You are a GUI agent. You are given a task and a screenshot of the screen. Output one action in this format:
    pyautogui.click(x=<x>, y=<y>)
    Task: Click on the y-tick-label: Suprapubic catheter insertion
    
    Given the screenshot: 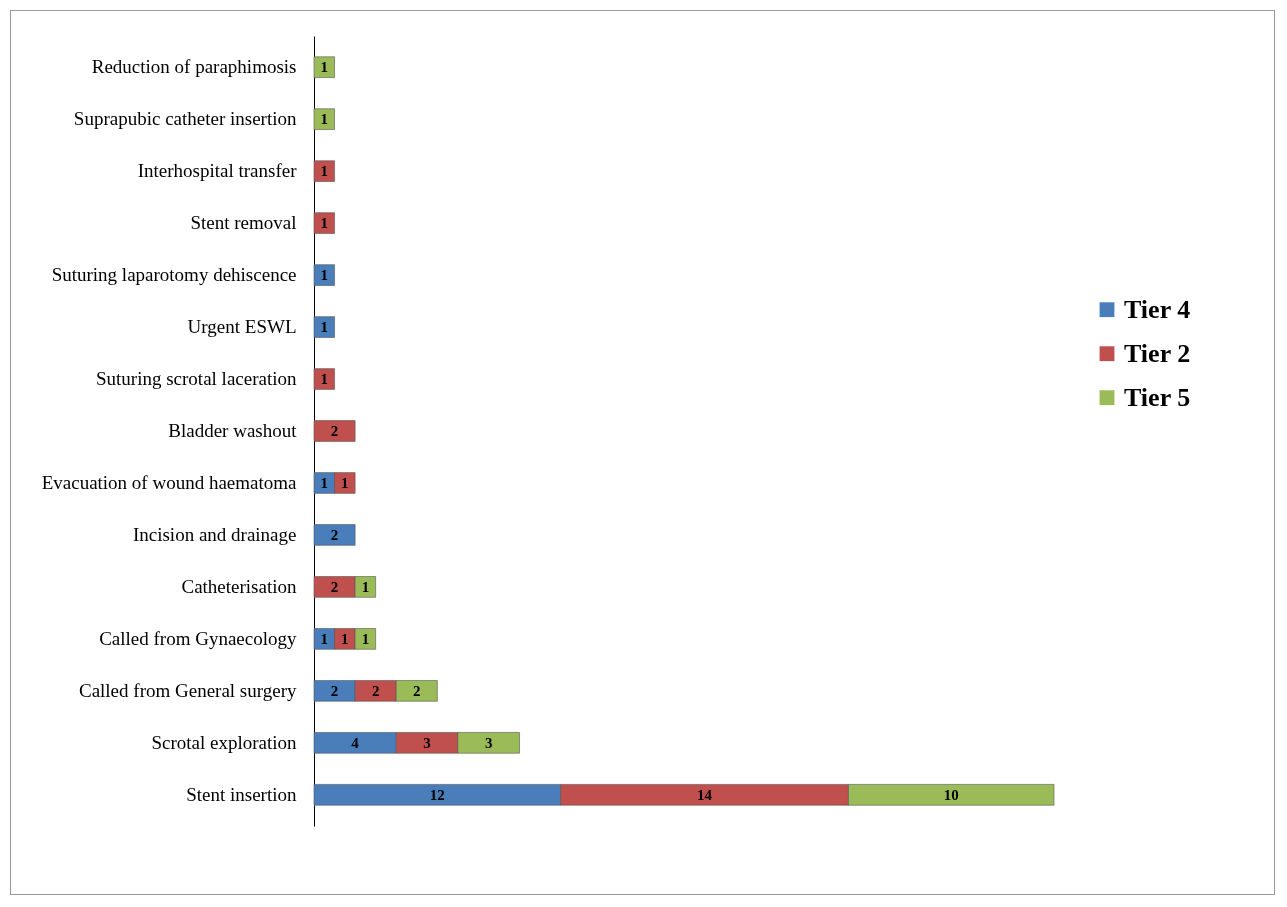 What is the action you would take?
    pyautogui.click(x=185, y=119)
    